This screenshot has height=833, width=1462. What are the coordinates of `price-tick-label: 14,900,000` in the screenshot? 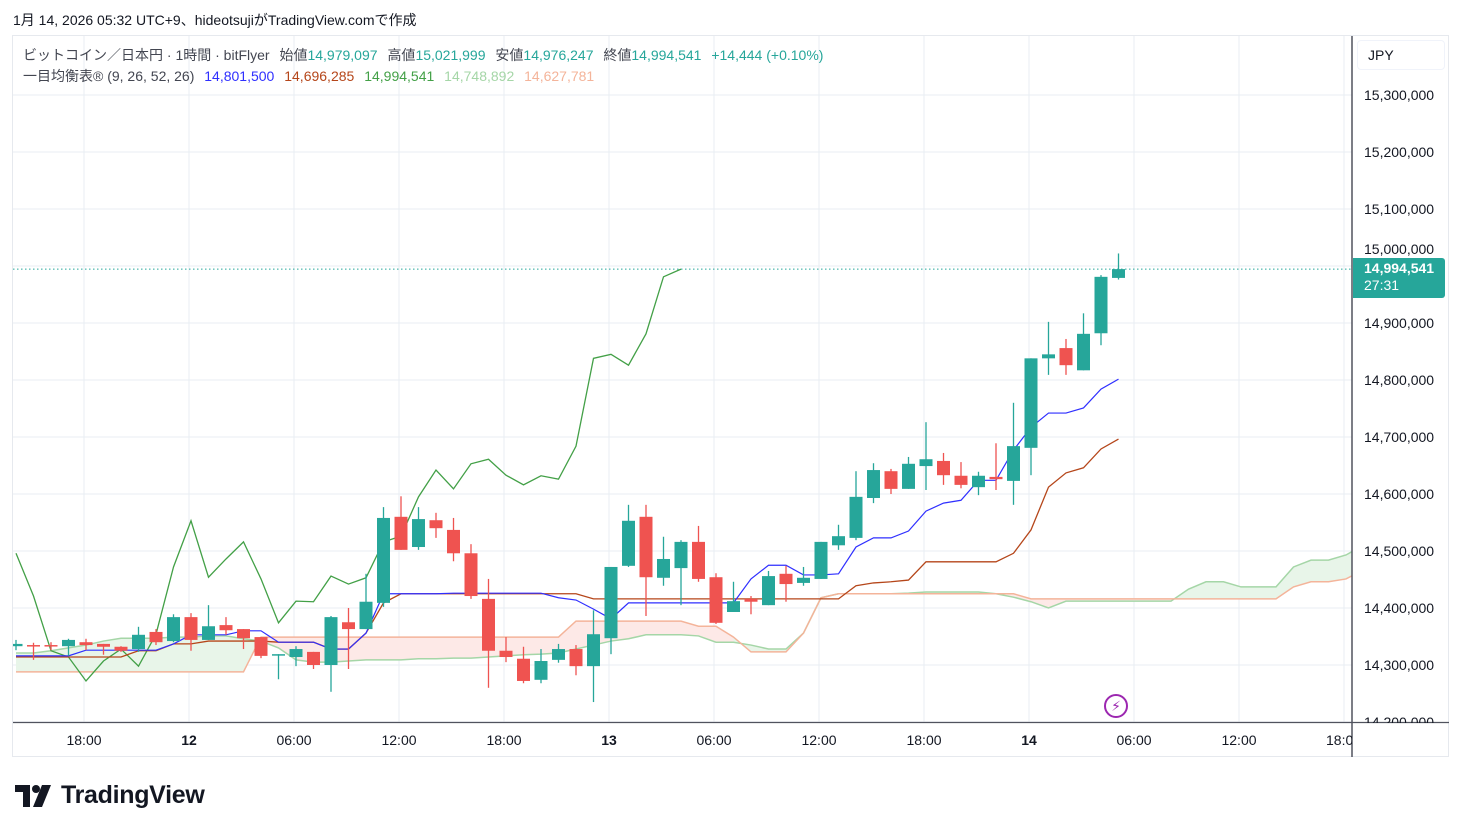 It's located at (1399, 323).